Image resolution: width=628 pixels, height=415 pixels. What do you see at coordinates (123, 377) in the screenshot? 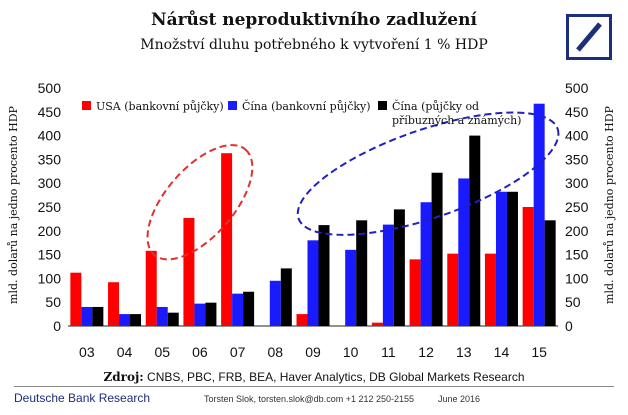
I see `source-label: Zdroj:` at bounding box center [123, 377].